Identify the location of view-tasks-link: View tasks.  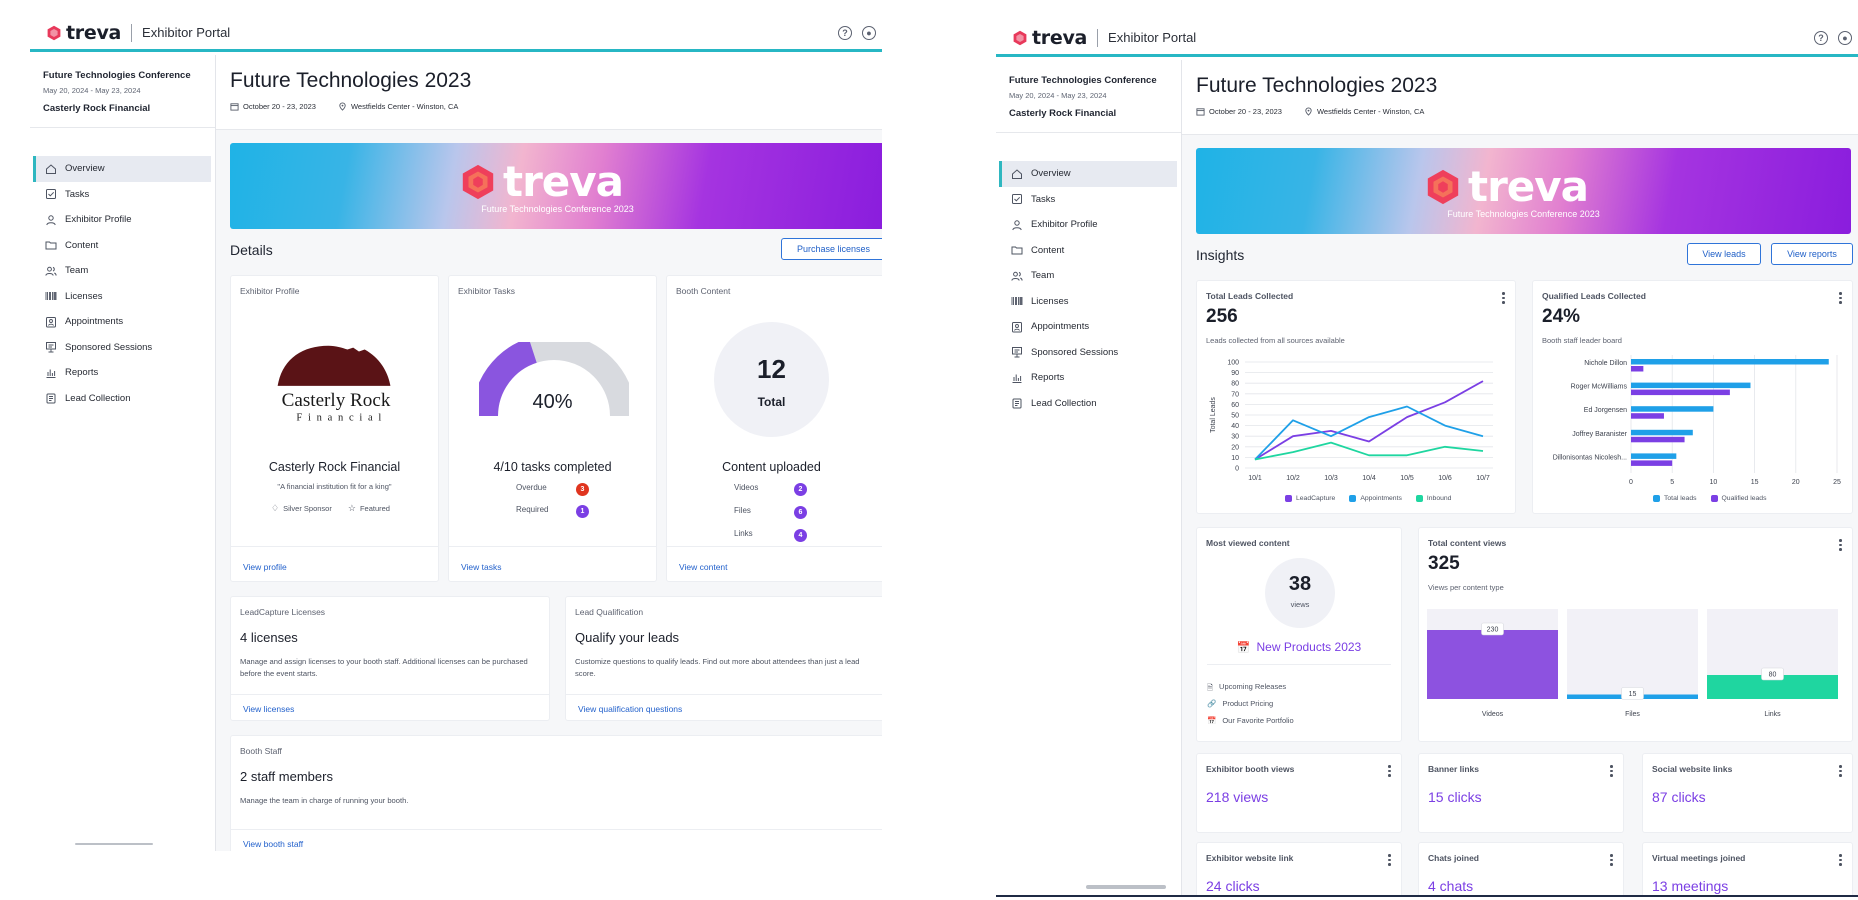
(481, 567).